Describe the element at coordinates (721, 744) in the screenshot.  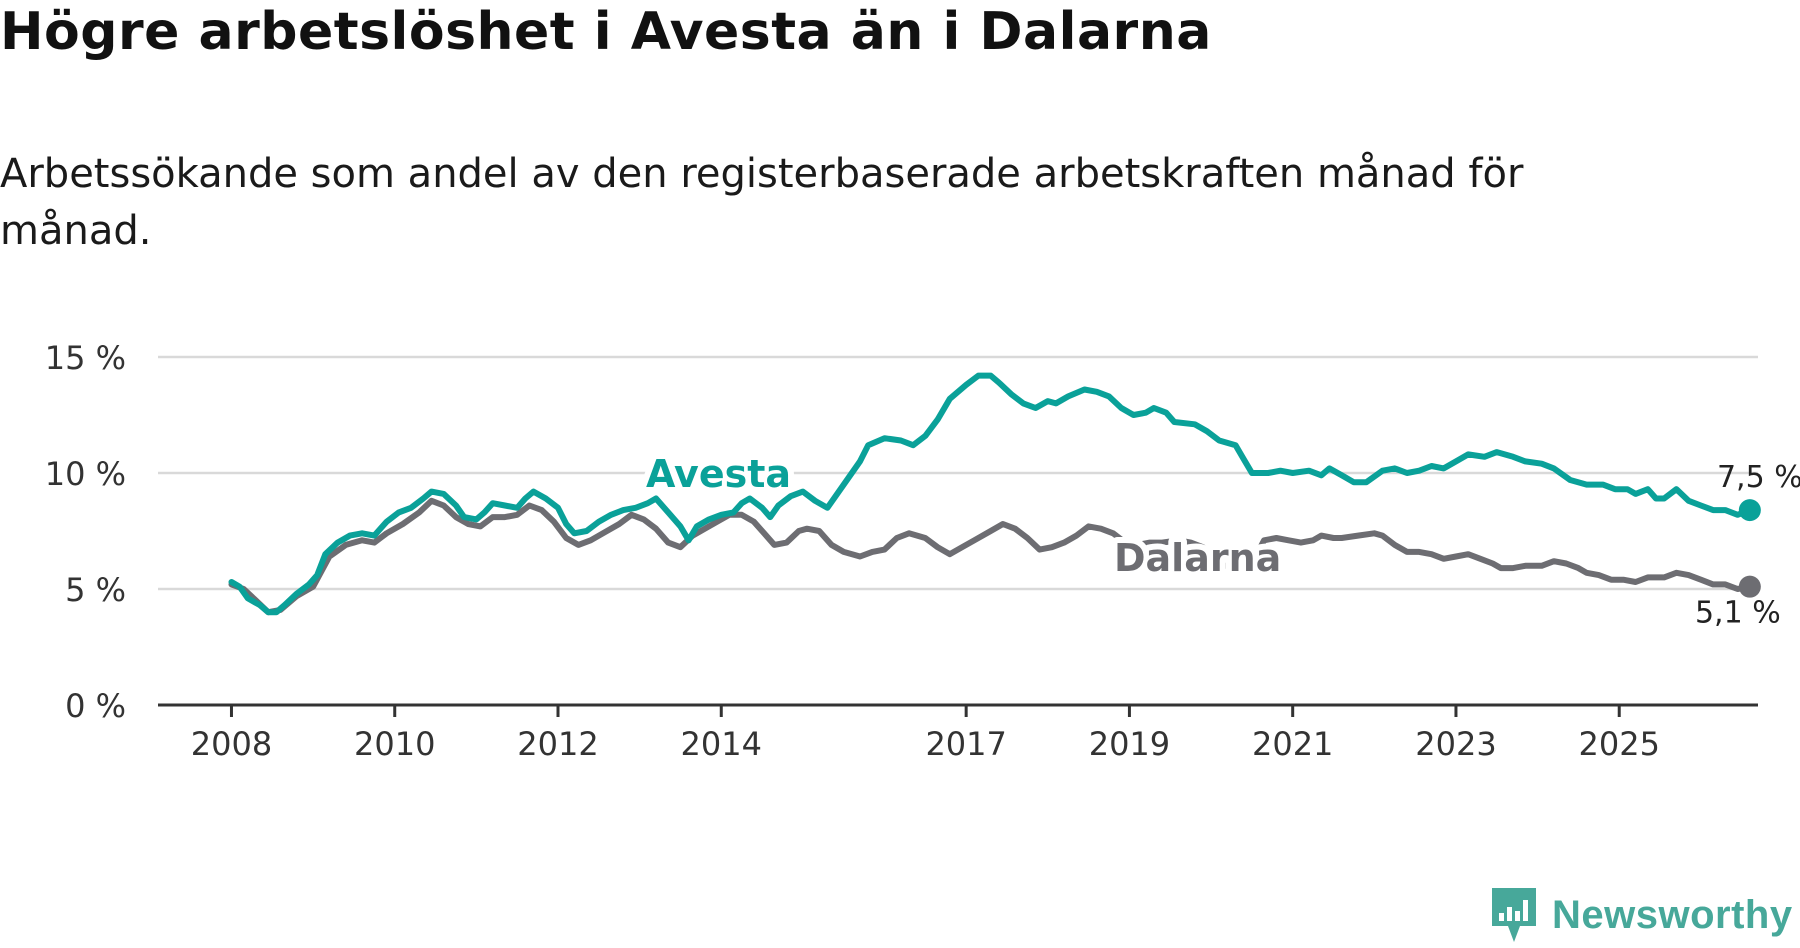
I see `x-tick-label: 2014` at that location.